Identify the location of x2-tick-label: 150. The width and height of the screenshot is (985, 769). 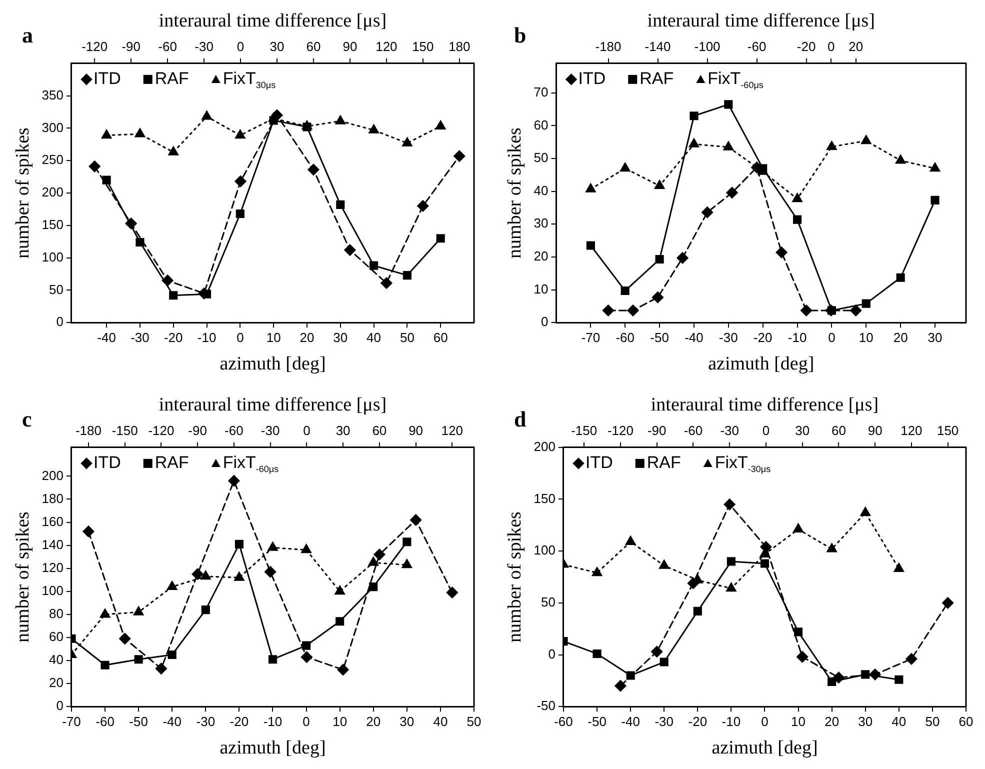
(423, 46).